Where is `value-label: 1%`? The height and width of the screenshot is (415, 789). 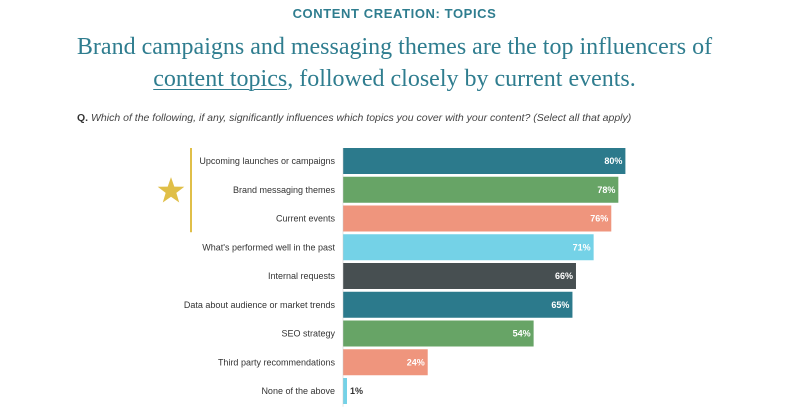
value-label: 1% is located at coordinates (356, 391).